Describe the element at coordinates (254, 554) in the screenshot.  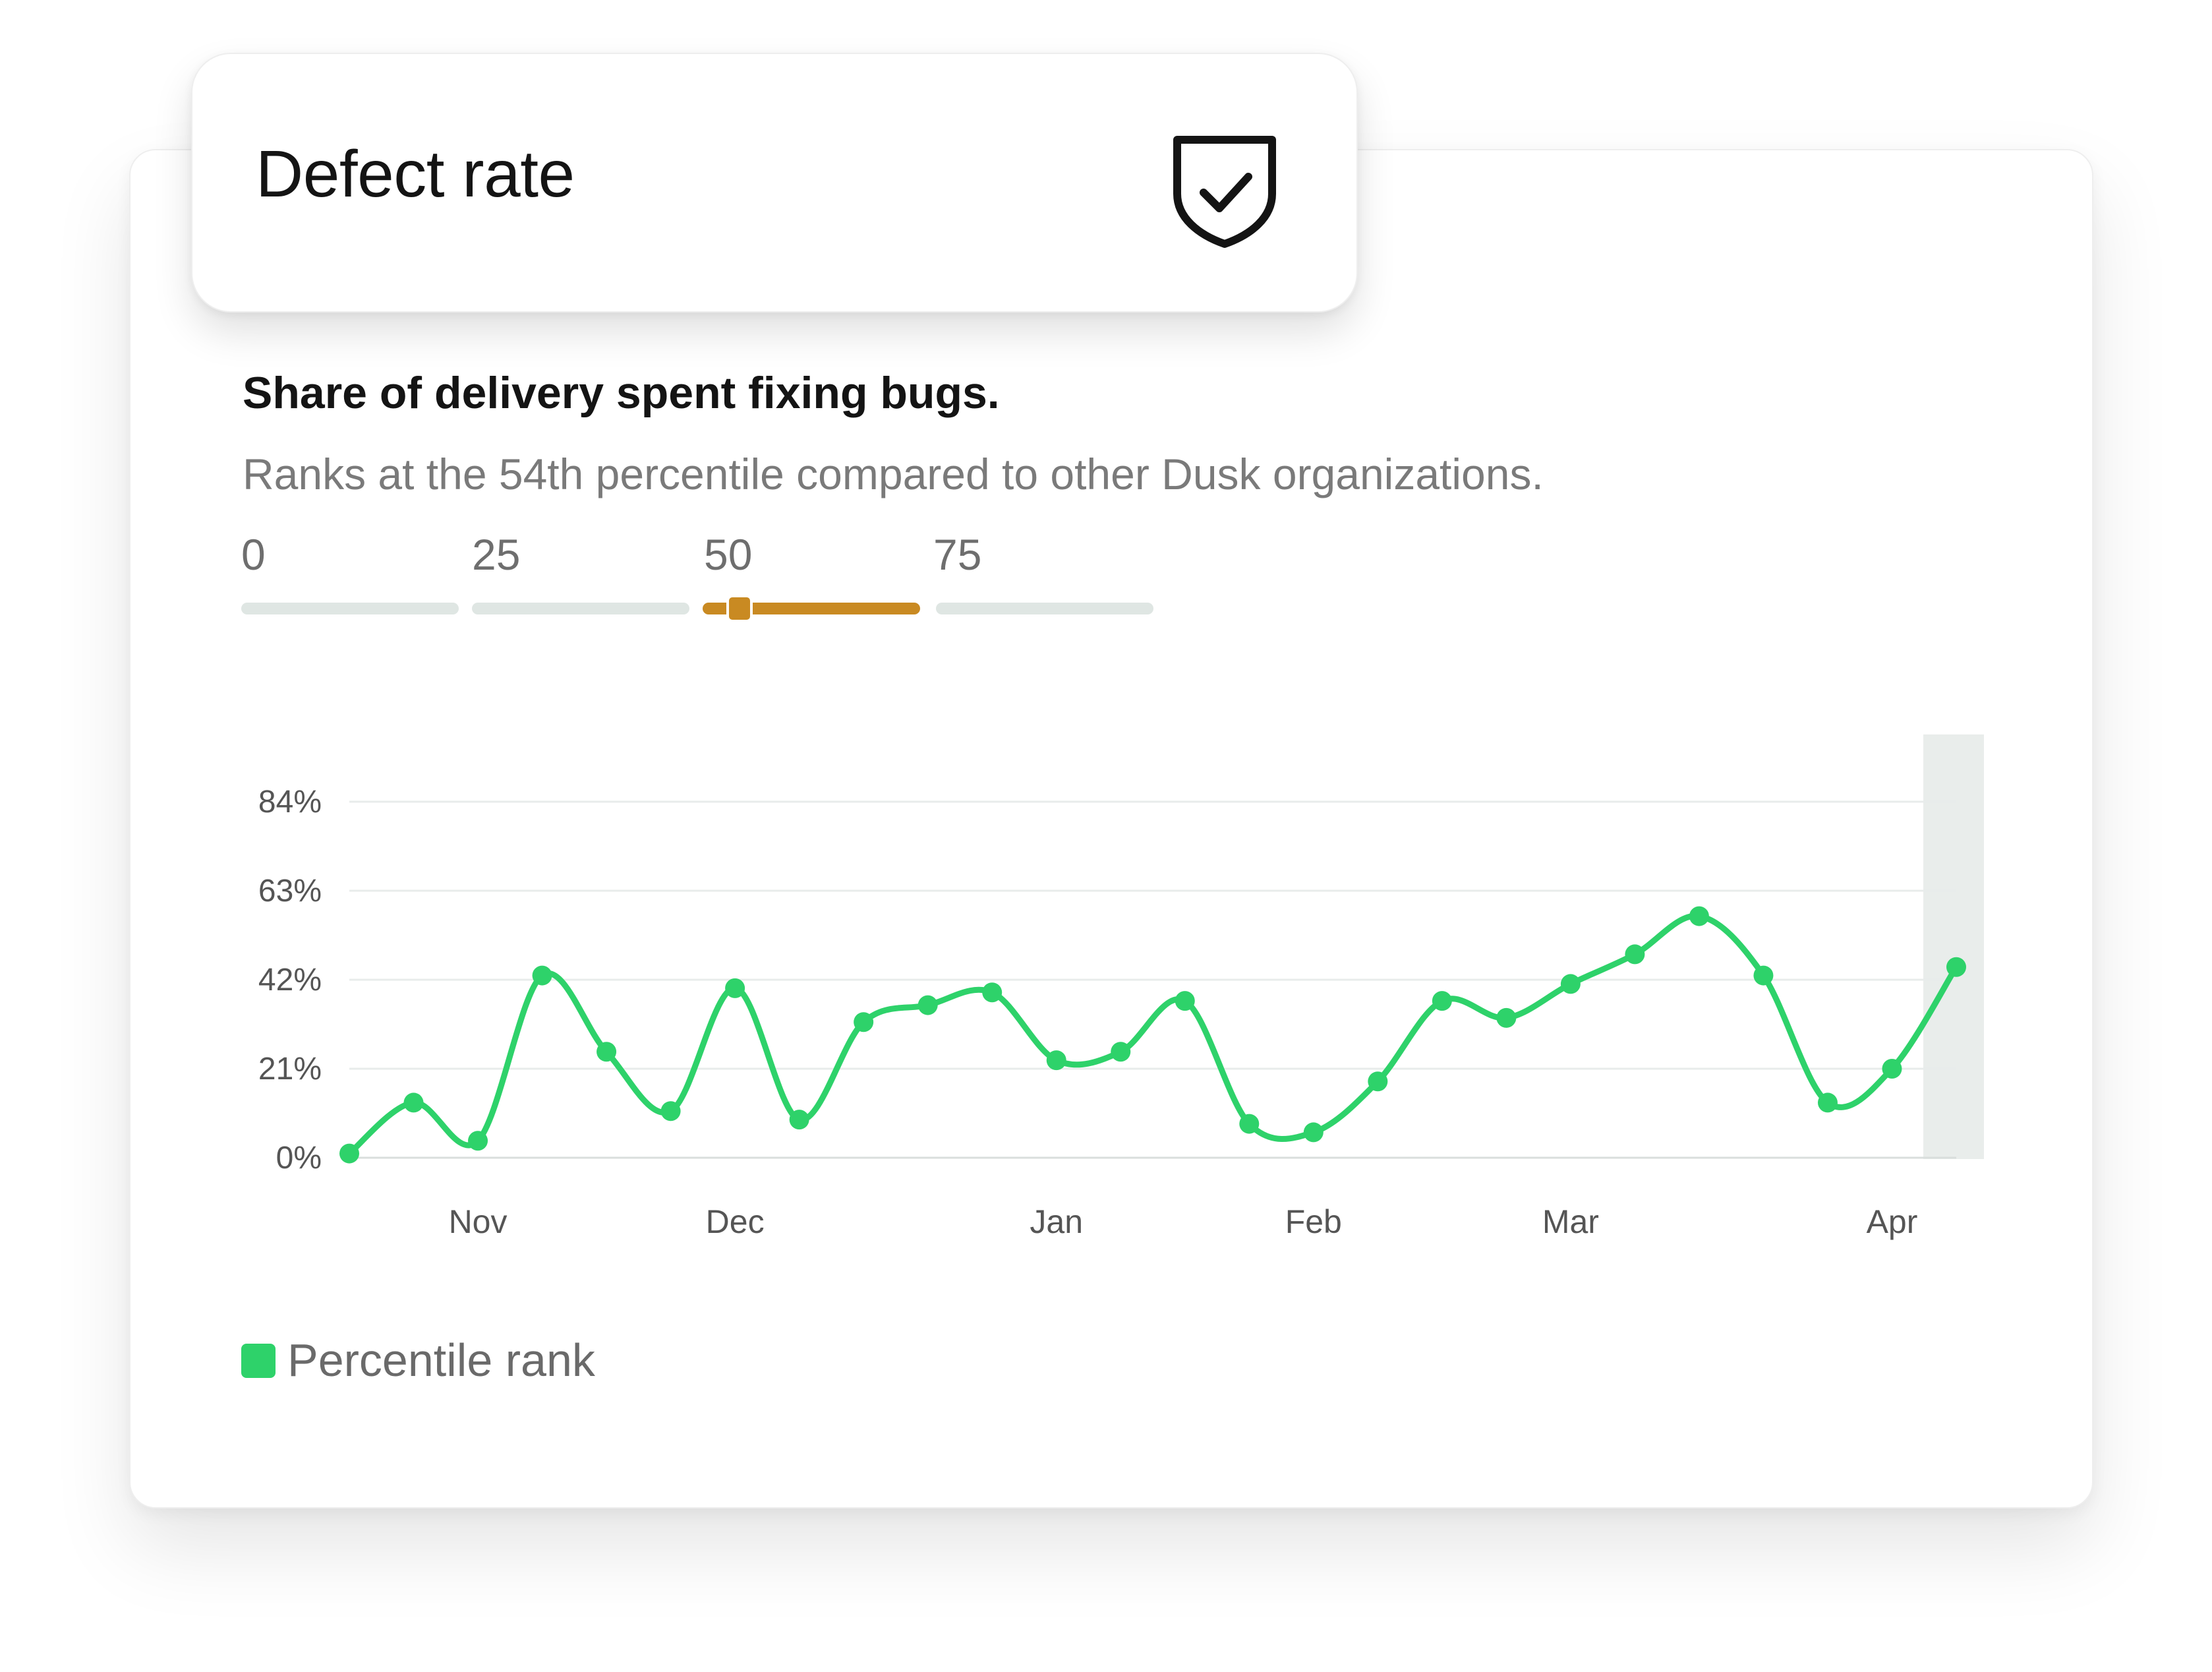
I see `scale-label-0: 0` at that location.